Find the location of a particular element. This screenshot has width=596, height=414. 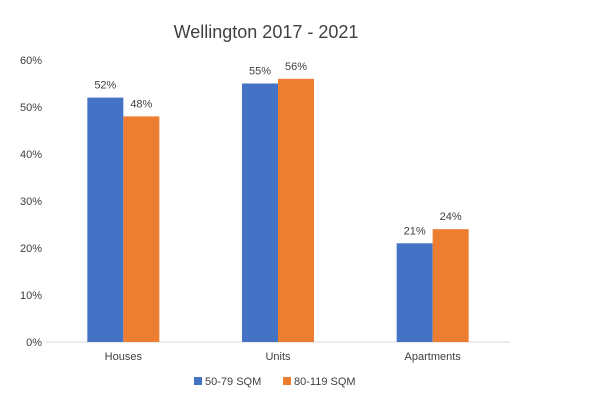

data-label: 55% is located at coordinates (260, 72).